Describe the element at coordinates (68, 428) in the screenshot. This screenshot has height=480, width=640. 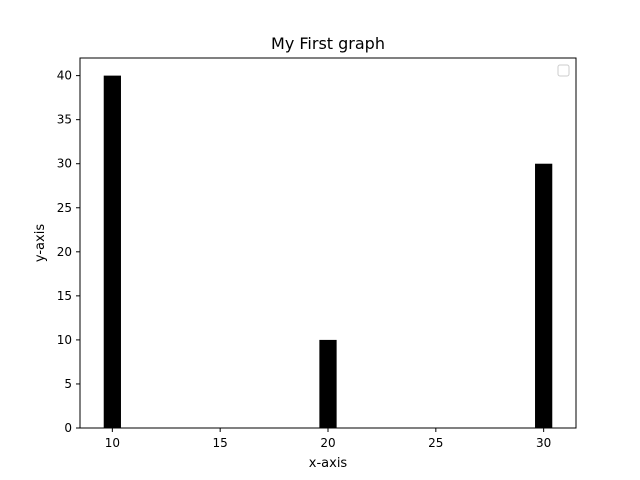
I see `y-tick-label: 0` at that location.